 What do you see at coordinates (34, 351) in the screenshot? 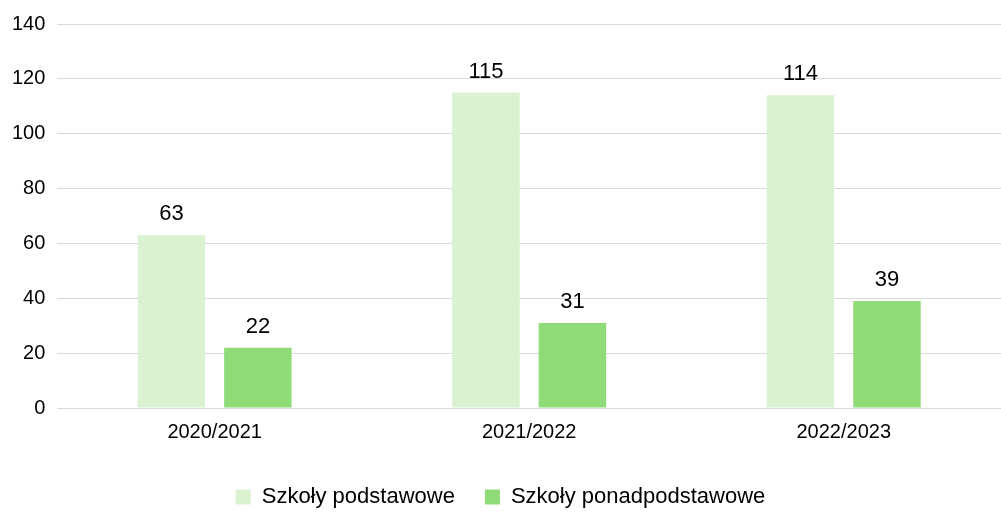
I see `y-tick-label: 20` at bounding box center [34, 351].